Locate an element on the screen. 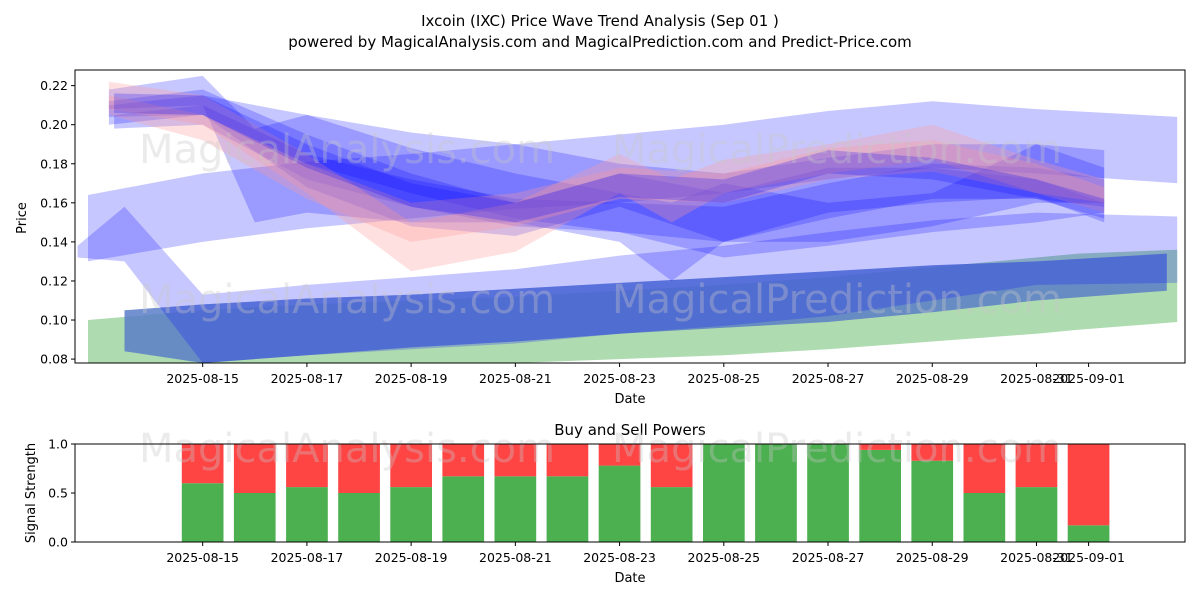 This screenshot has height=600, width=1200. y-tick-label: 0.18 is located at coordinates (54, 163).